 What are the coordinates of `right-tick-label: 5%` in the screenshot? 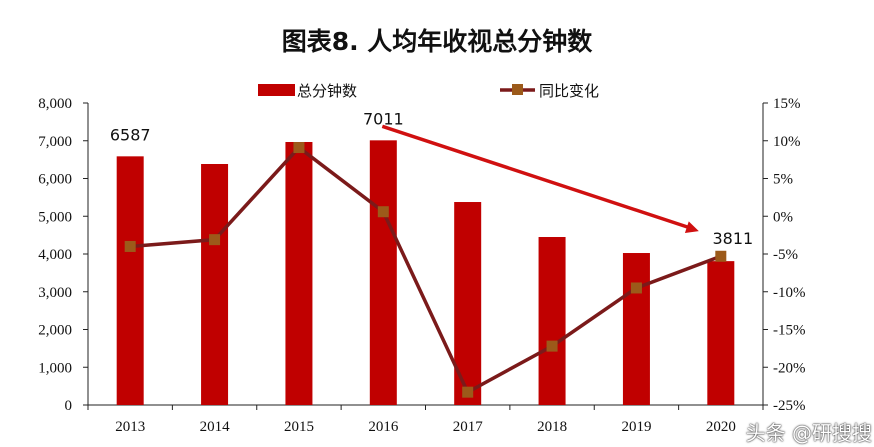 It's located at (783, 180).